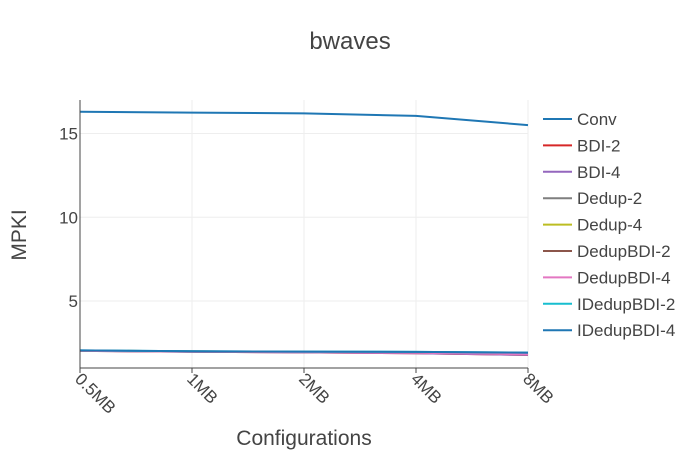 Image resolution: width=700 pixels, height=450 pixels. Describe the element at coordinates (202, 388) in the screenshot. I see `x-tick-label: 1MB` at that location.